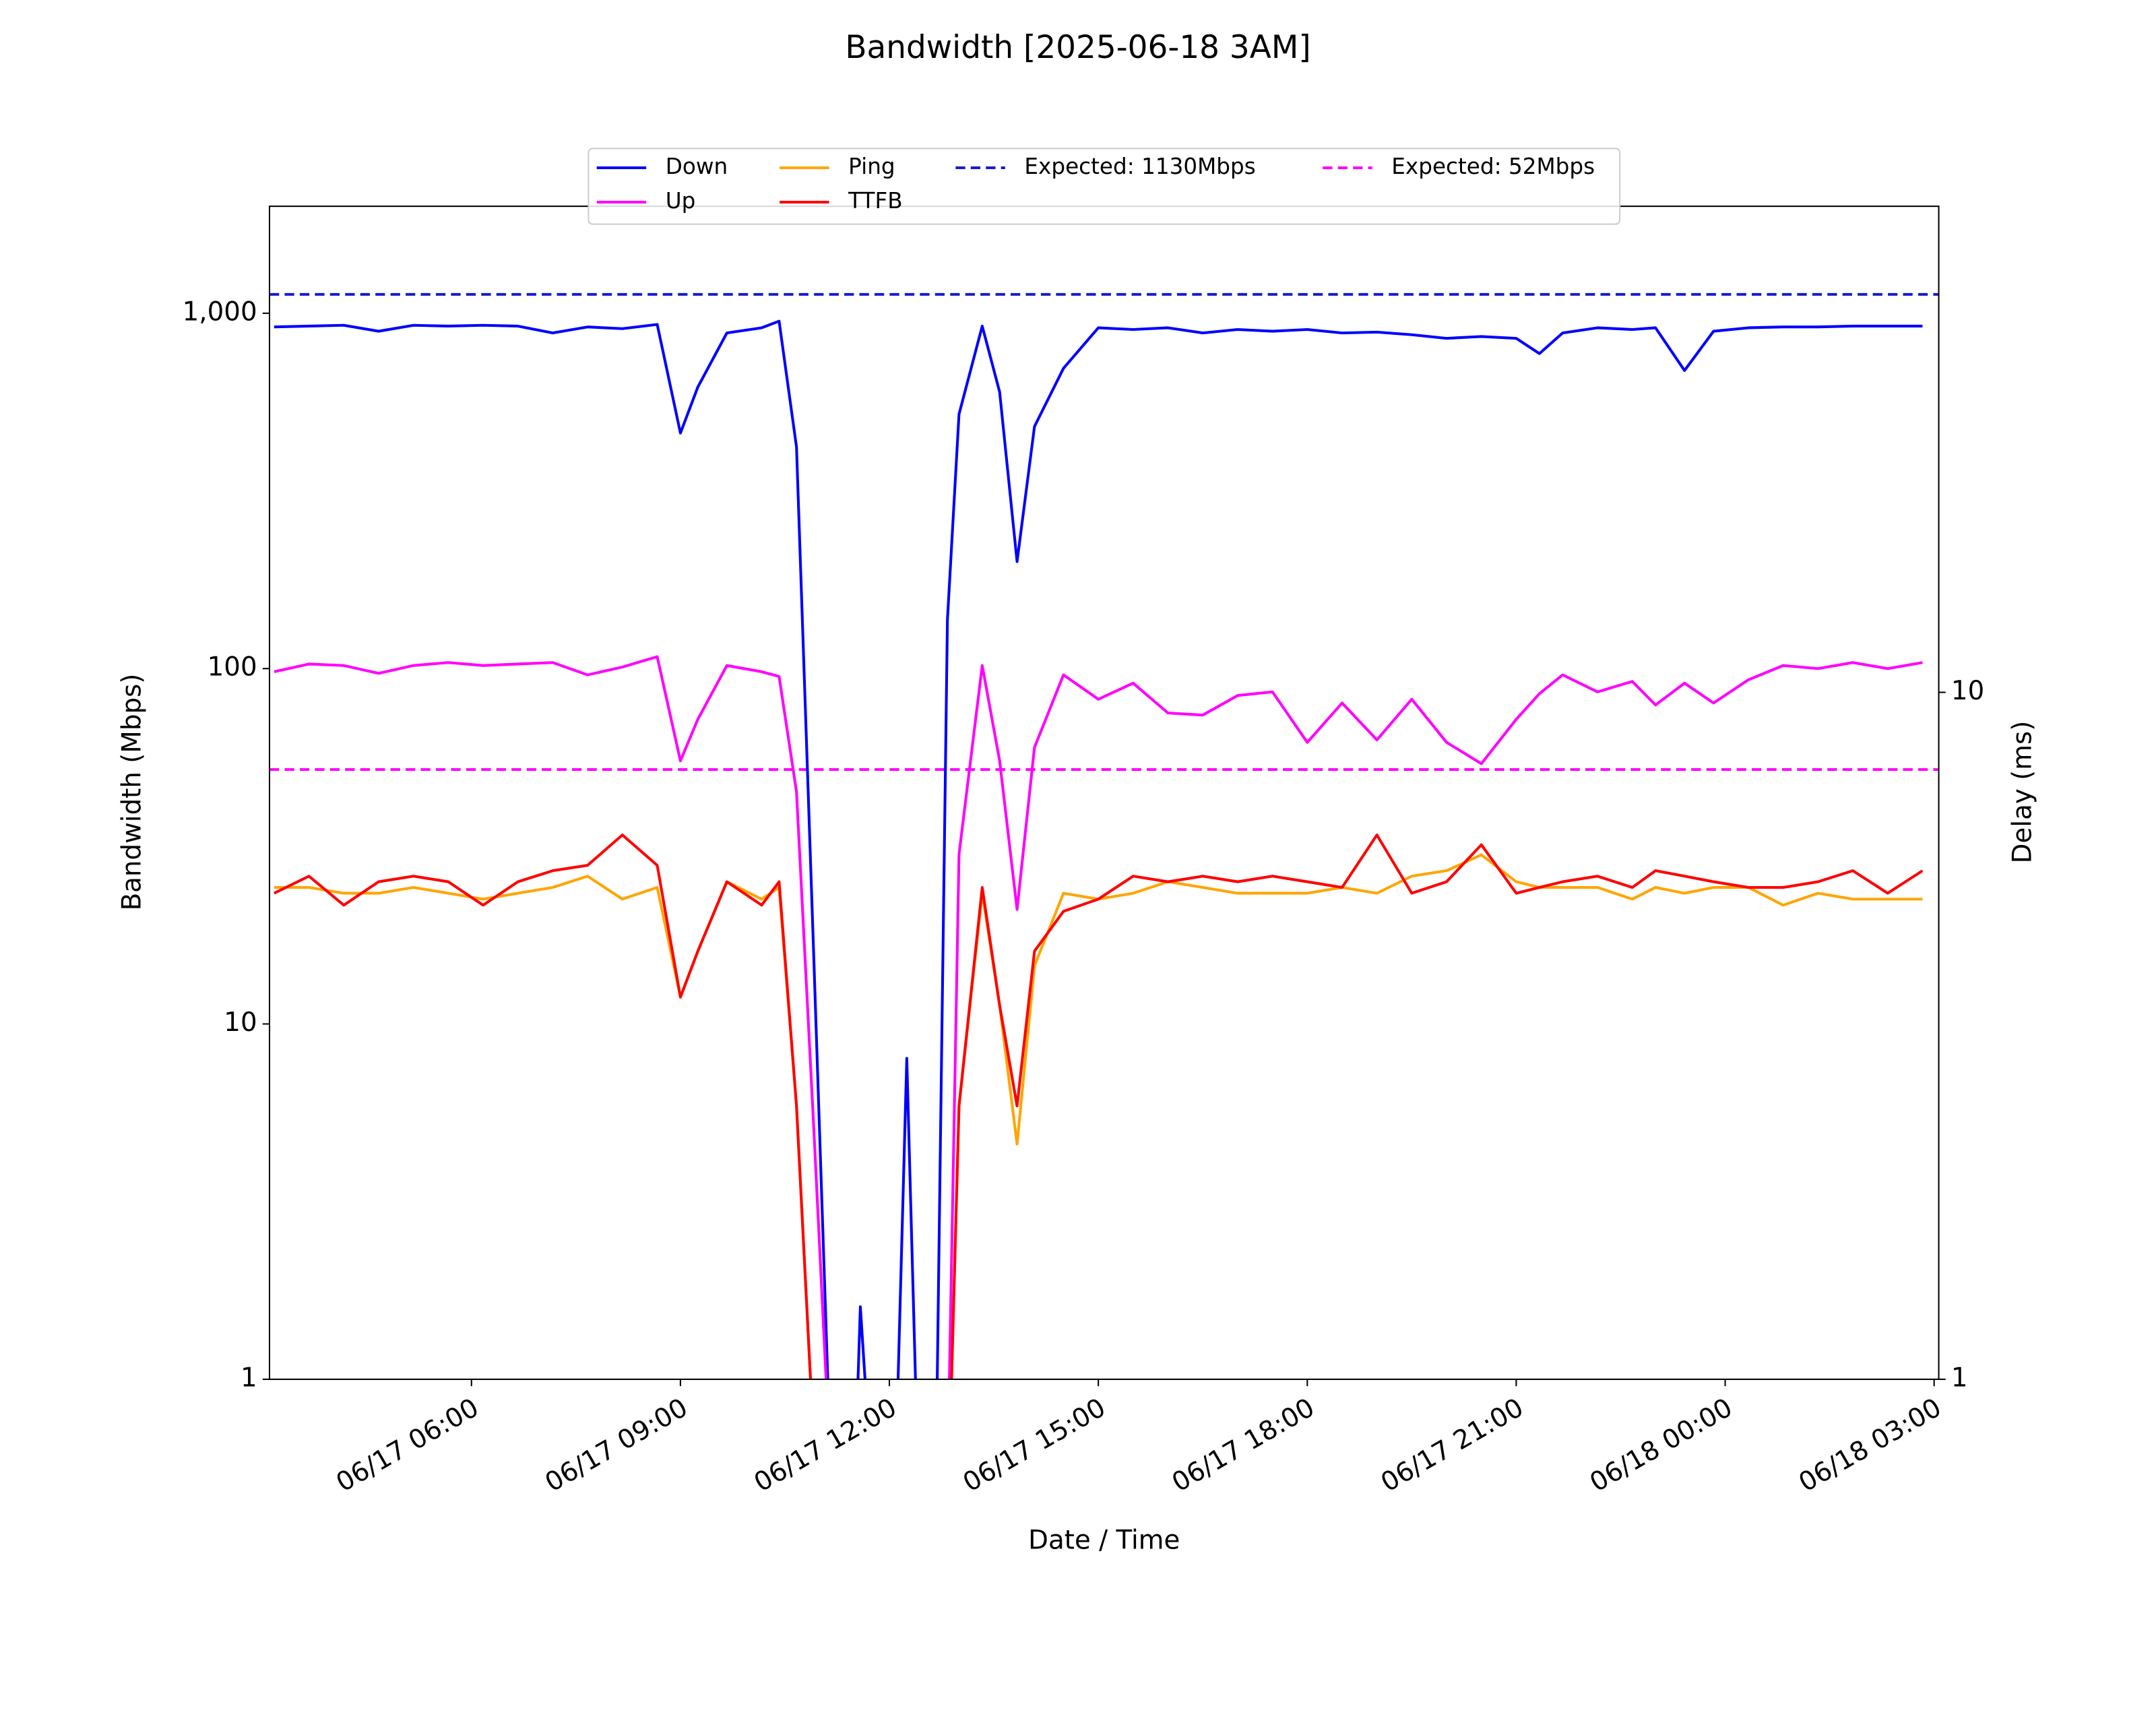 Image resolution: width=2156 pixels, height=1725 pixels. Describe the element at coordinates (2023, 792) in the screenshot. I see `y2-axis-label: Delay (ms)` at that location.